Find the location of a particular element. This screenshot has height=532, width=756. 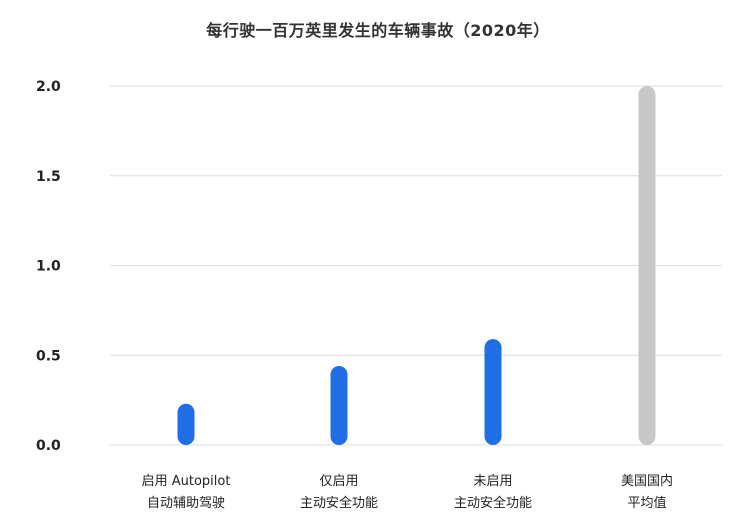

category-label: 仅启用 is located at coordinates (338, 481).